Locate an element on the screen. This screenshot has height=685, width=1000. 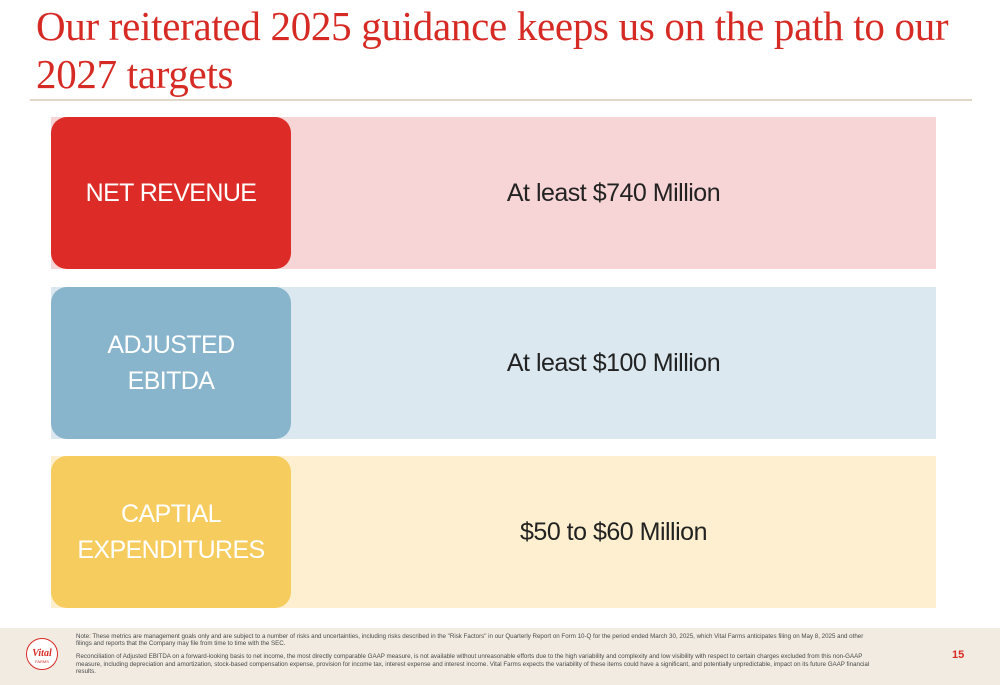
metric-label-line: CAPTIAL is located at coordinates (171, 514).